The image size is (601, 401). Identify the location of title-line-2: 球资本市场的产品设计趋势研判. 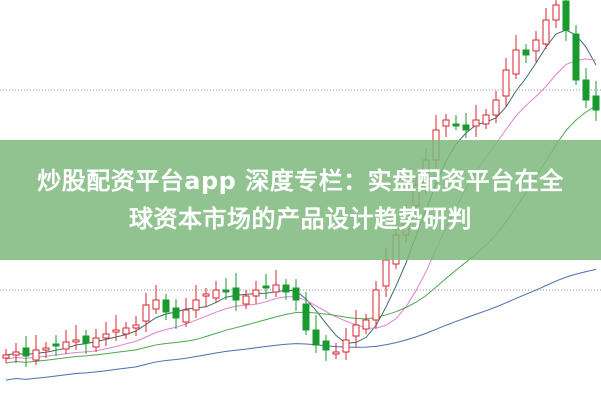
(300, 219).